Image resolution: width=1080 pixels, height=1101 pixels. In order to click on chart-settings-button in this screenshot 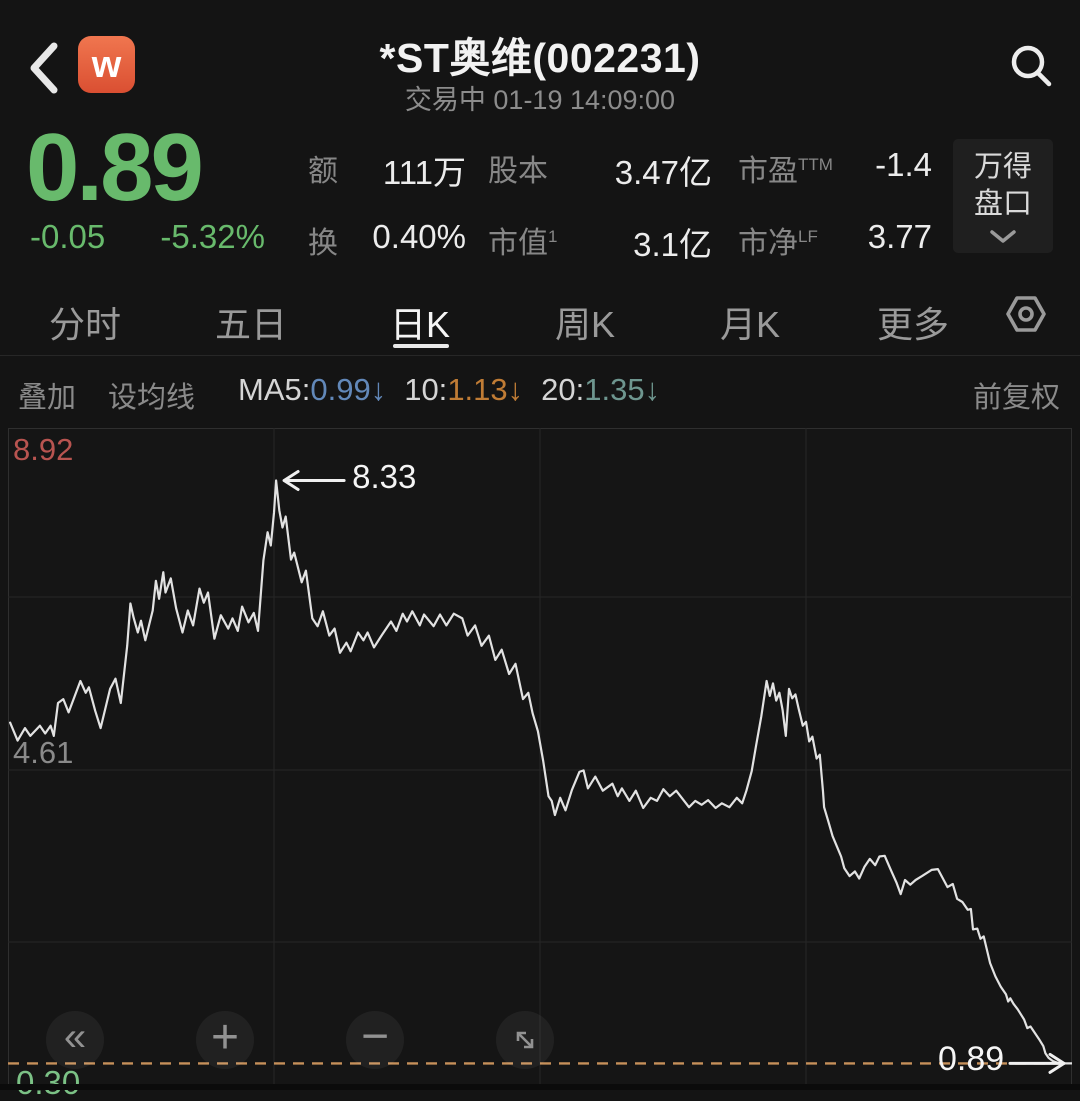, I will do `click(1026, 314)`.